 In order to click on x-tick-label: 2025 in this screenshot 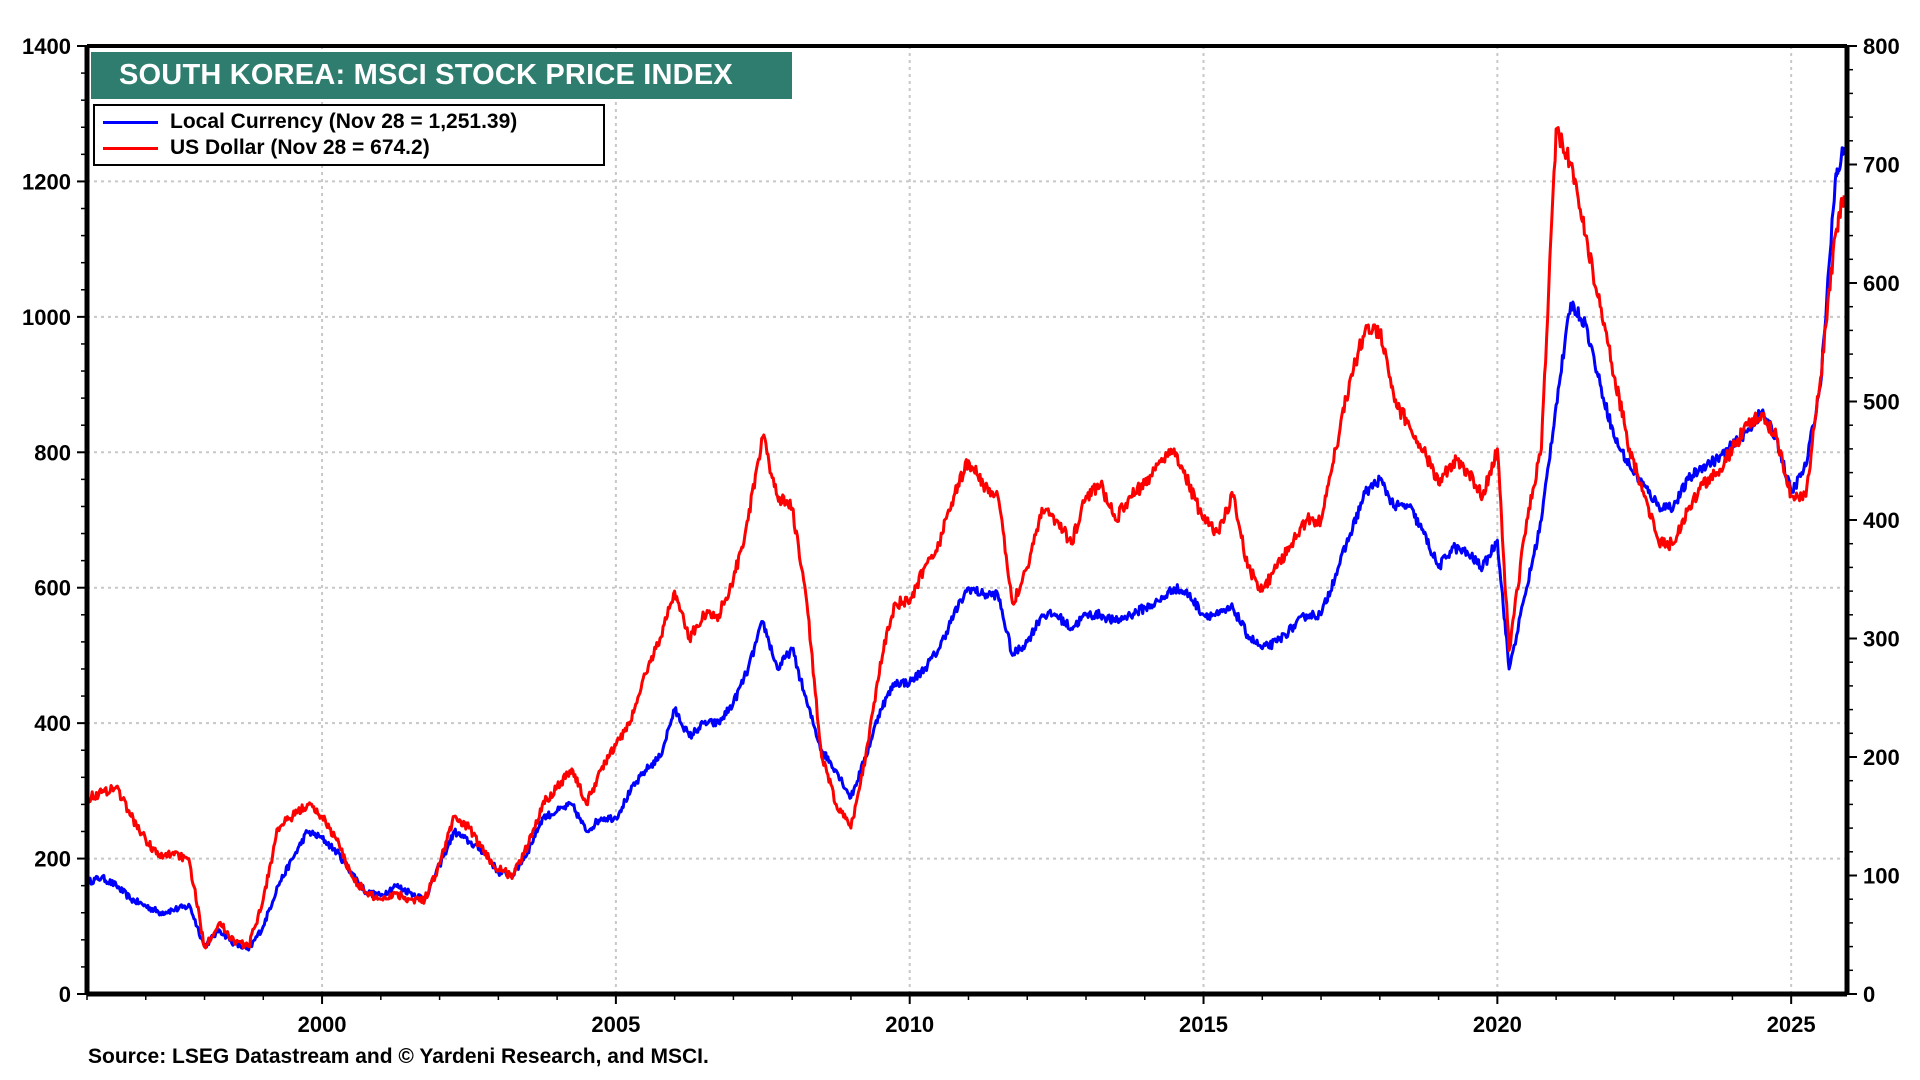, I will do `click(1791, 1024)`.